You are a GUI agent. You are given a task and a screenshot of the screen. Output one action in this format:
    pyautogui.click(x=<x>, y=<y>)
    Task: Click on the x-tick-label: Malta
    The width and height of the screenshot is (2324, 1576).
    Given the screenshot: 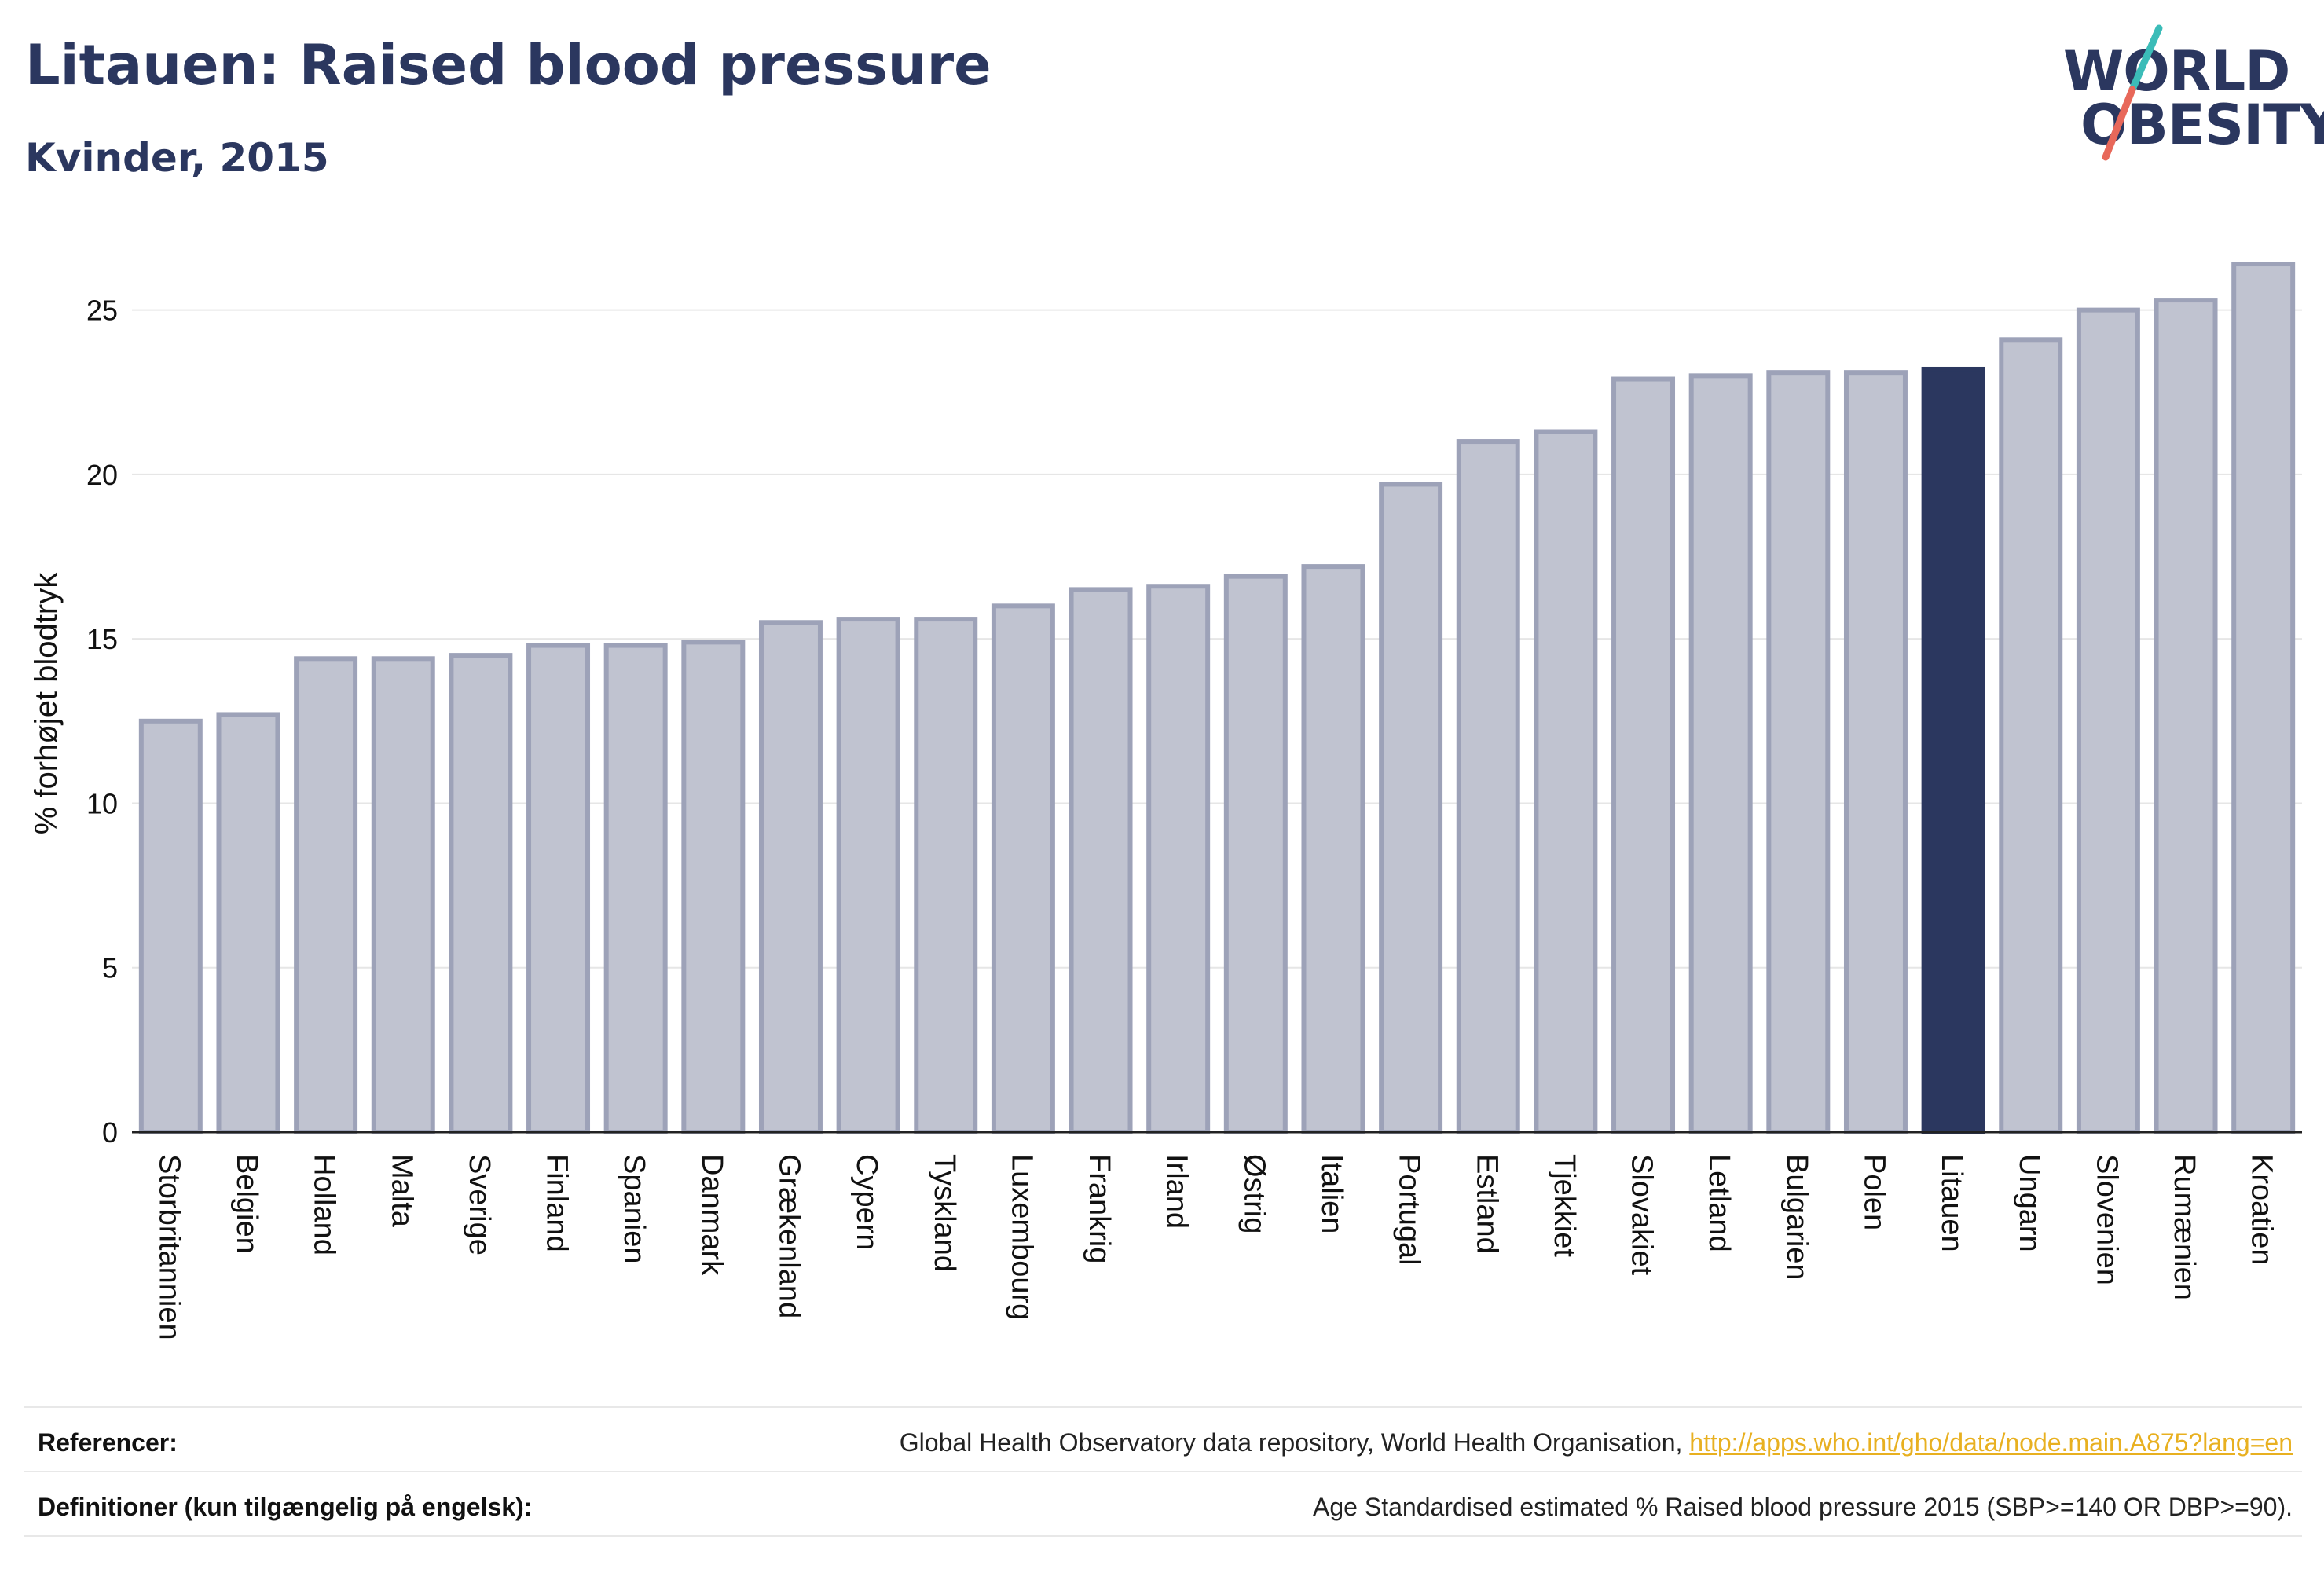 What is the action you would take?
    pyautogui.click(x=401, y=1191)
    